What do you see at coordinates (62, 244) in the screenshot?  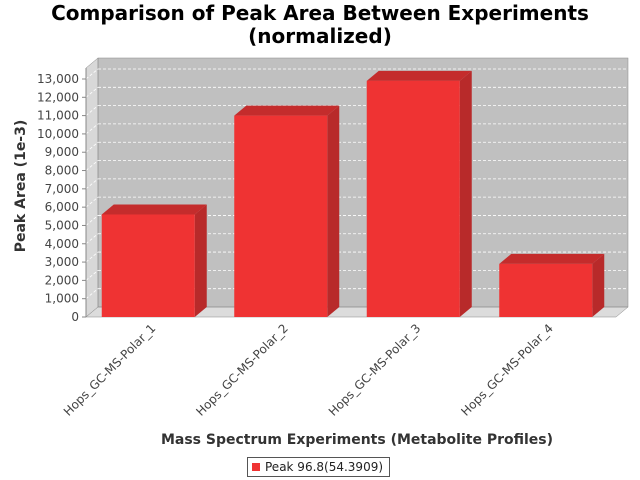 I see `y-tick-label: 4,000` at bounding box center [62, 244].